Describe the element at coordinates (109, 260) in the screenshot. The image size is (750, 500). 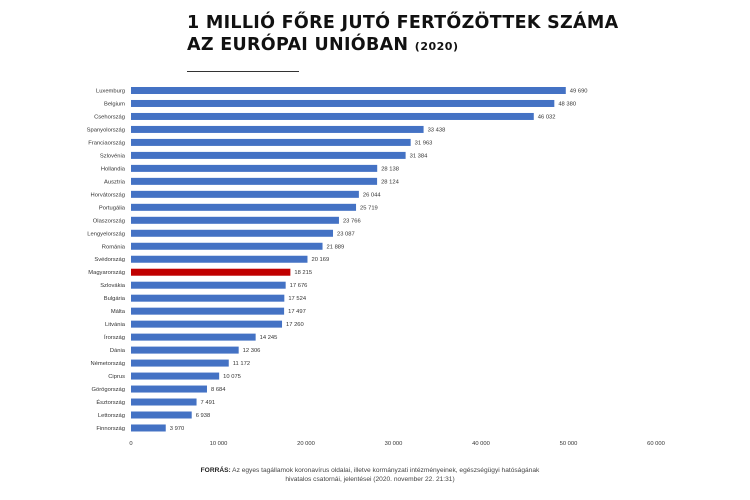
I see `category-label: Svédország` at that location.